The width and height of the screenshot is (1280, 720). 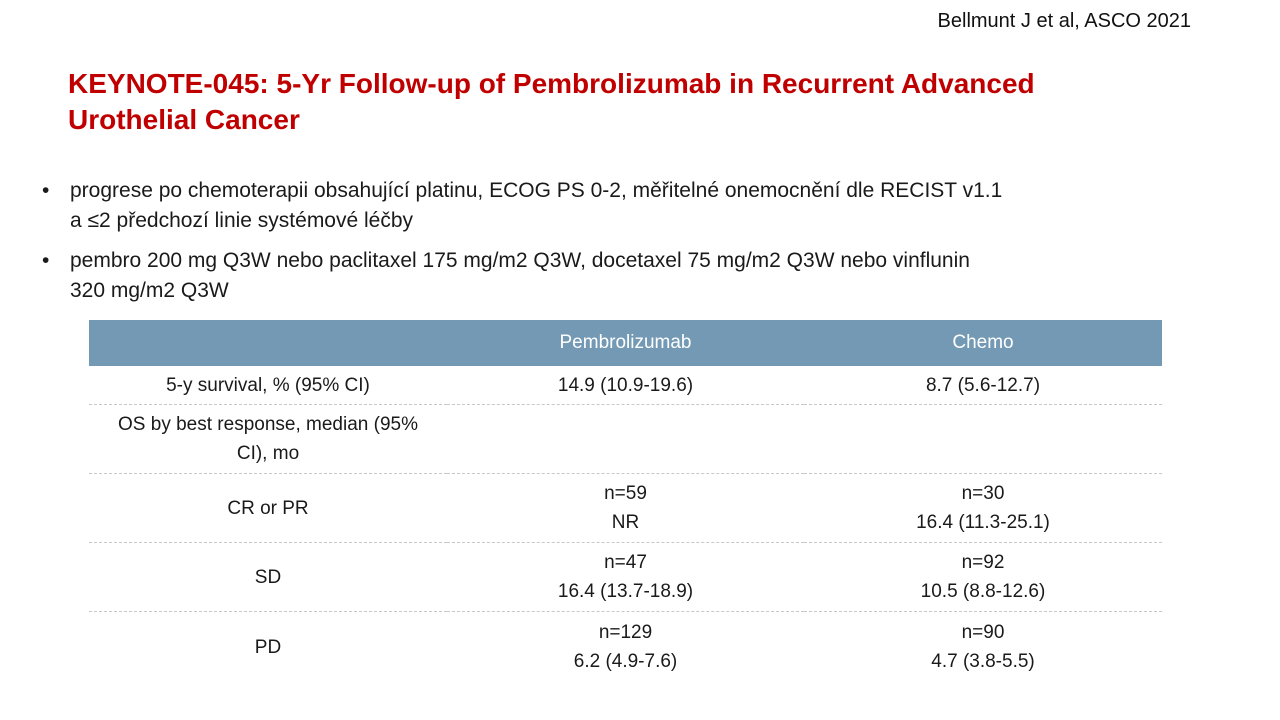 I want to click on cell-text: 8.7 (5.6-12.7), so click(x=983, y=385).